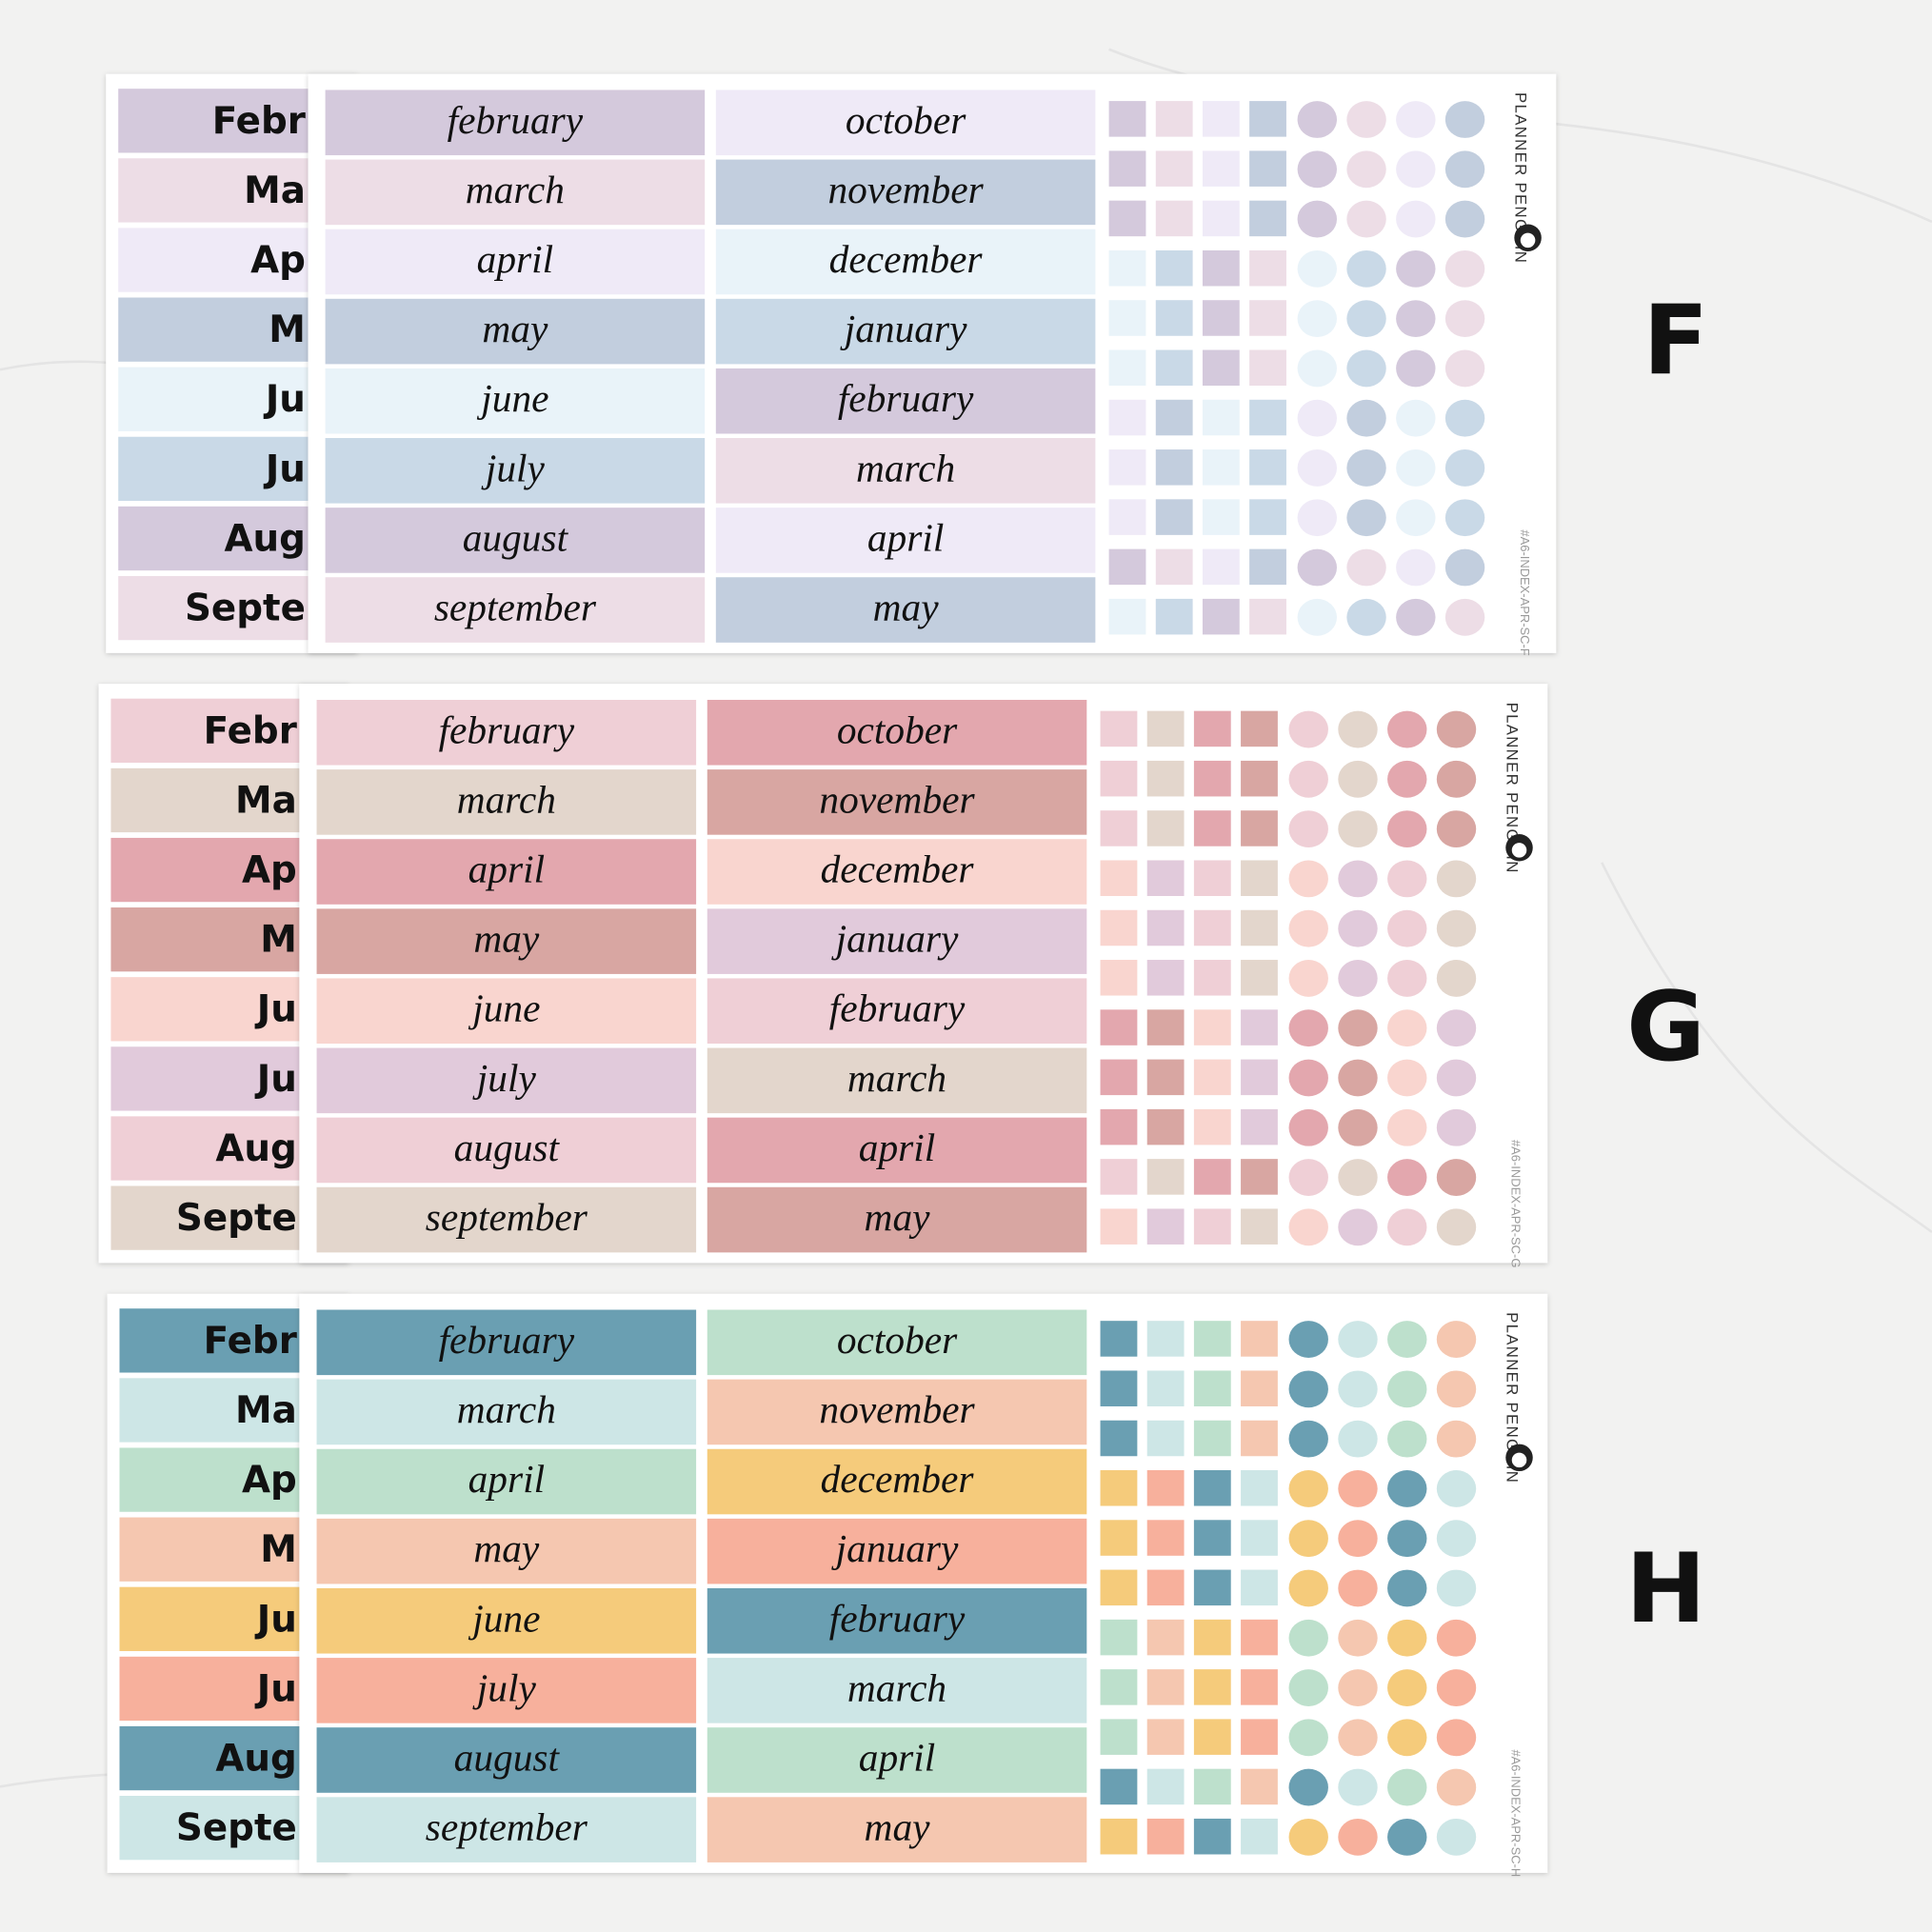  Describe the element at coordinates (897, 799) in the screenshot. I see `month-label: november` at that location.